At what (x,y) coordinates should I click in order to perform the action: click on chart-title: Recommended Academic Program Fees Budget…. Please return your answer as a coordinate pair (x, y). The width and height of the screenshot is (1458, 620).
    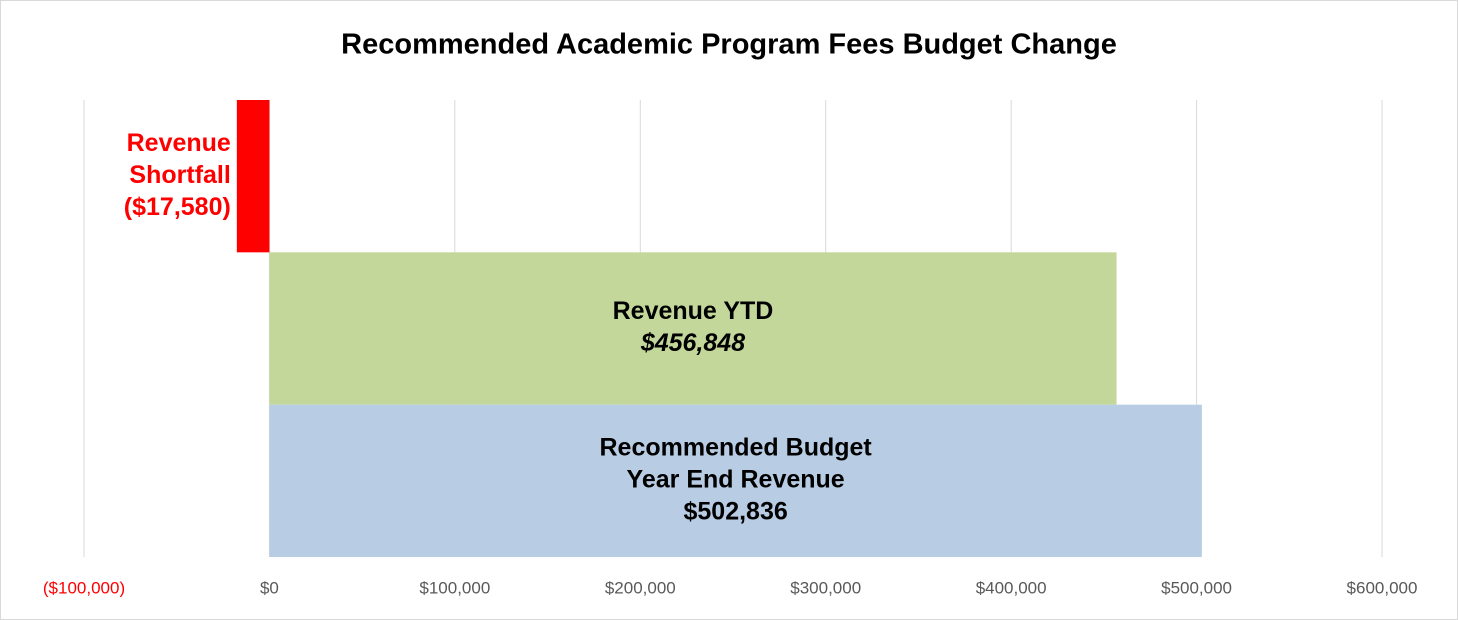
    Looking at the image, I should click on (729, 45).